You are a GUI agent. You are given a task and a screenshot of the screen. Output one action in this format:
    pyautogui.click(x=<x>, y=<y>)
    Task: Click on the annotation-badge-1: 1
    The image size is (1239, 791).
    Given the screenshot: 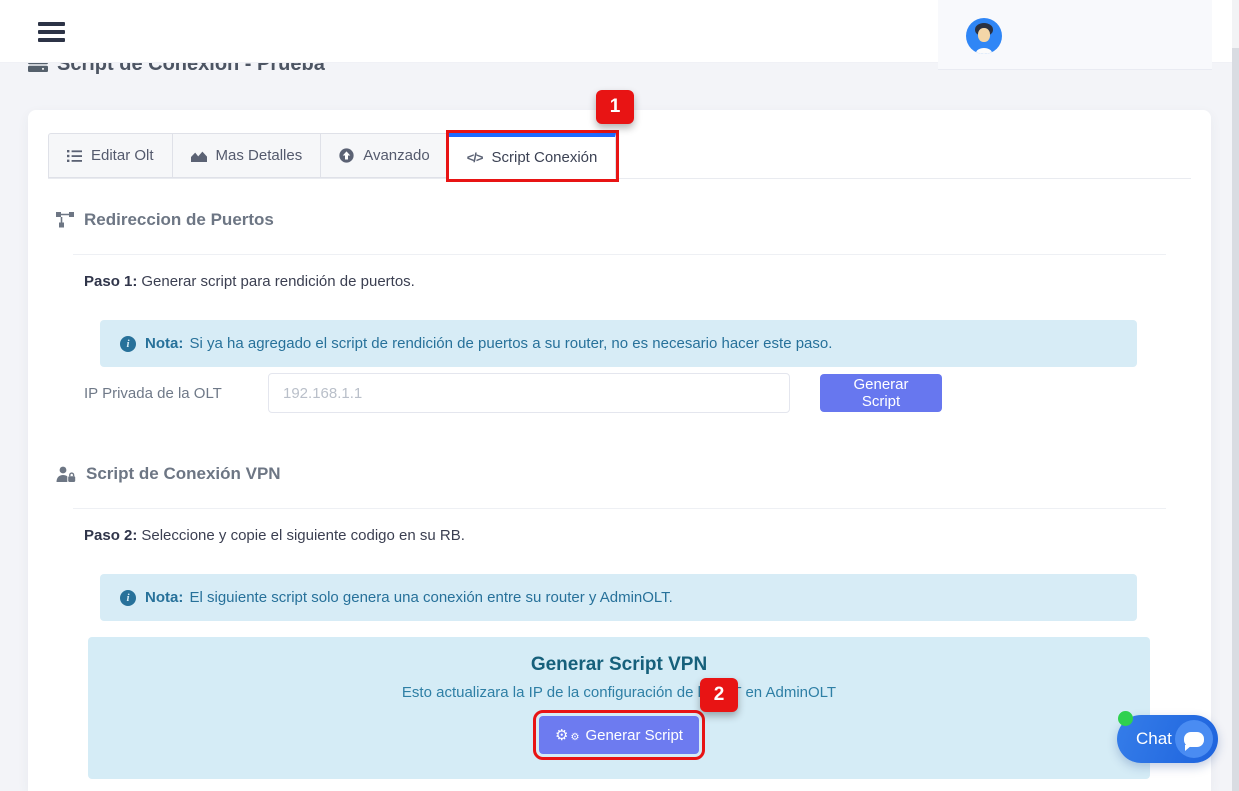 What is the action you would take?
    pyautogui.click(x=615, y=107)
    